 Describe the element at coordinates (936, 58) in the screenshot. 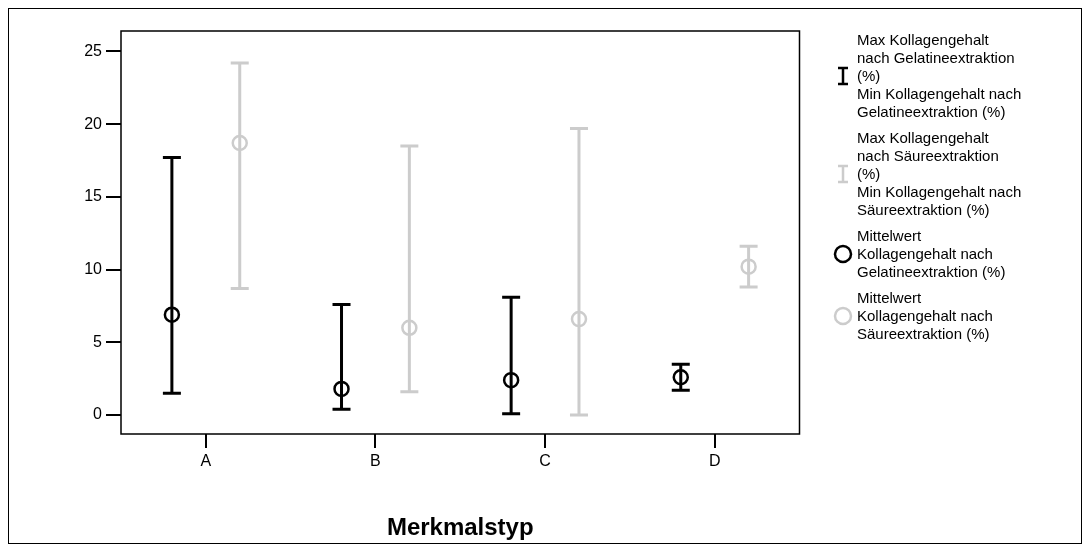

I see `text: Max Kollagengehalt nach Gelatineextraktion (%)` at that location.